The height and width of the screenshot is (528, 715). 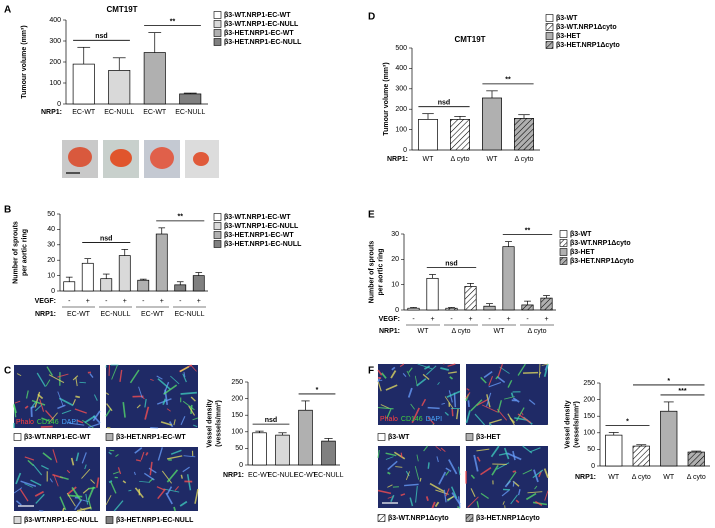 I want to click on x-tick-label: EC-NULL, so click(x=119, y=112).